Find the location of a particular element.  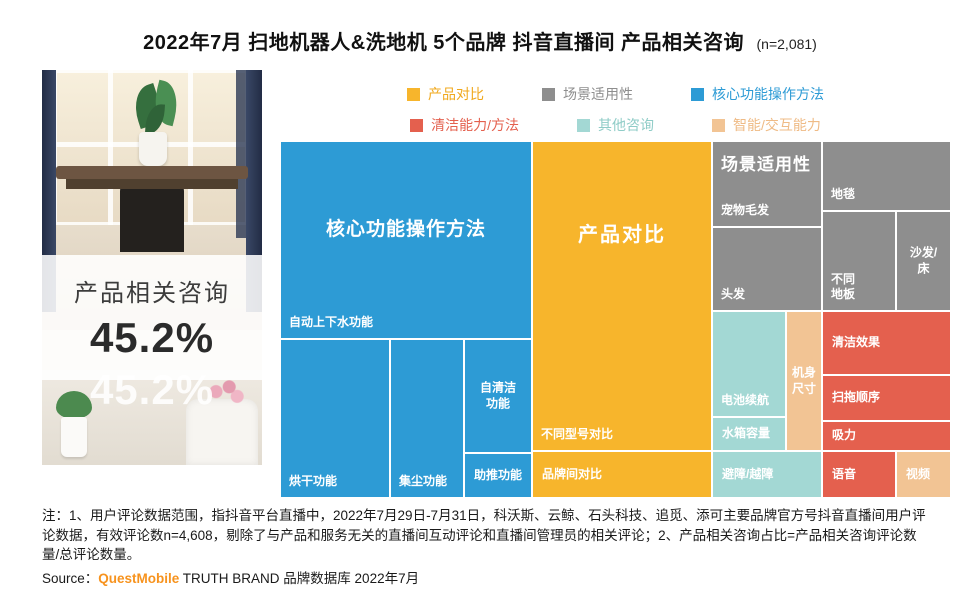

treemap-label-suction: 吸力 is located at coordinates (844, 435).